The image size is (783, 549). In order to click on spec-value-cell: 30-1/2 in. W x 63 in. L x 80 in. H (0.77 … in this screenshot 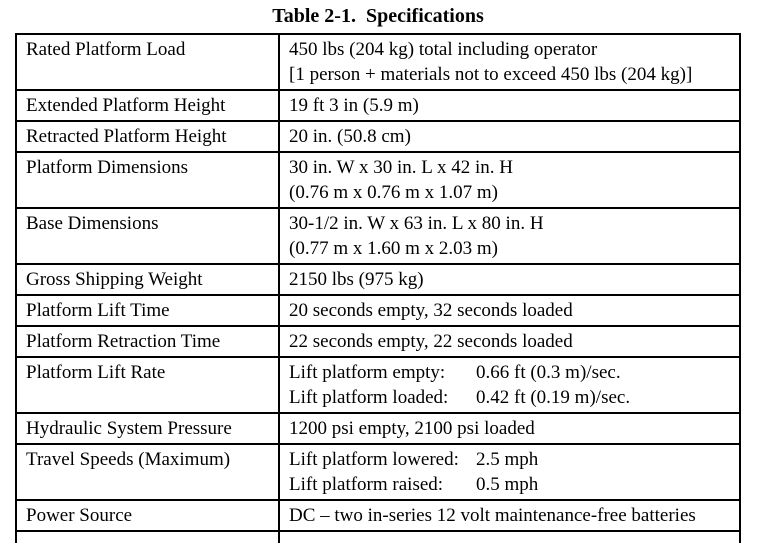, I will do `click(510, 236)`.